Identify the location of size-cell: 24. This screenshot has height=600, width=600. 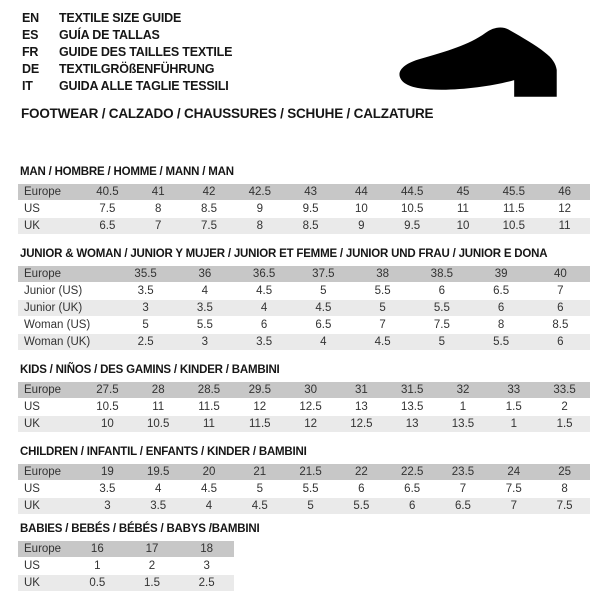
(514, 472).